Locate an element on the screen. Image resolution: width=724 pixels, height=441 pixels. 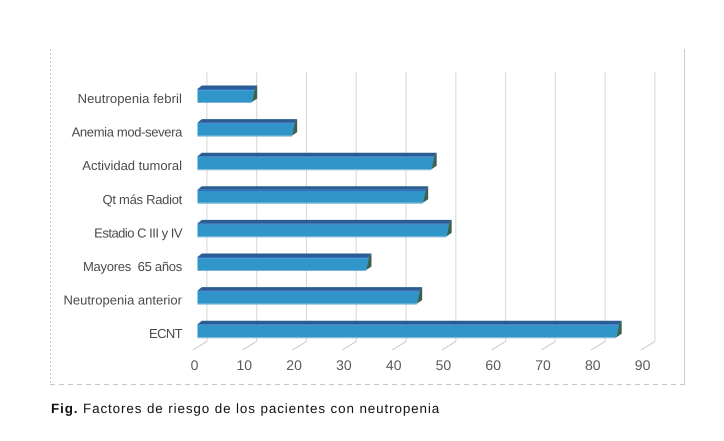
svg-text: 70 is located at coordinates (543, 365).